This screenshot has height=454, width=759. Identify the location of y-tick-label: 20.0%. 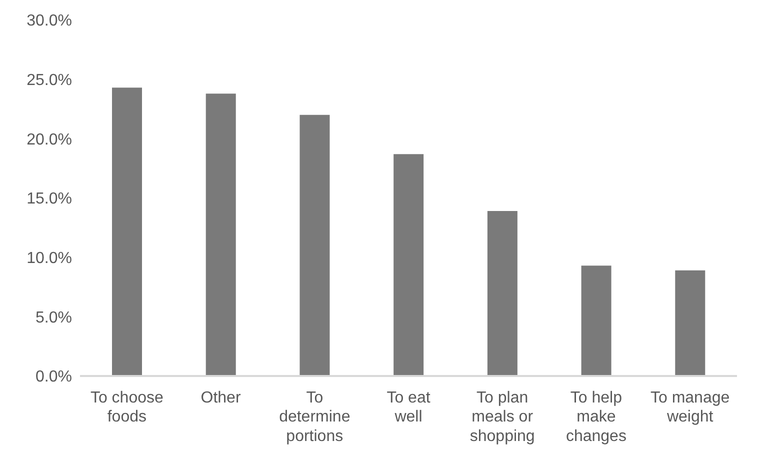
(49, 139).